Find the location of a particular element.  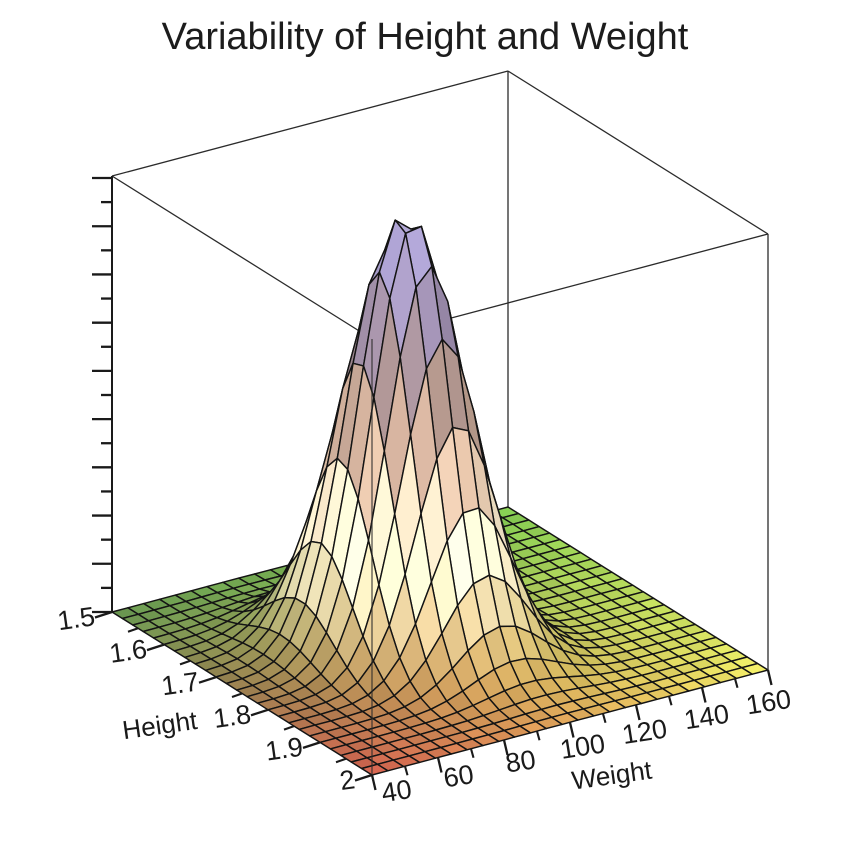

weight-tick-label: 40 is located at coordinates (396, 791).